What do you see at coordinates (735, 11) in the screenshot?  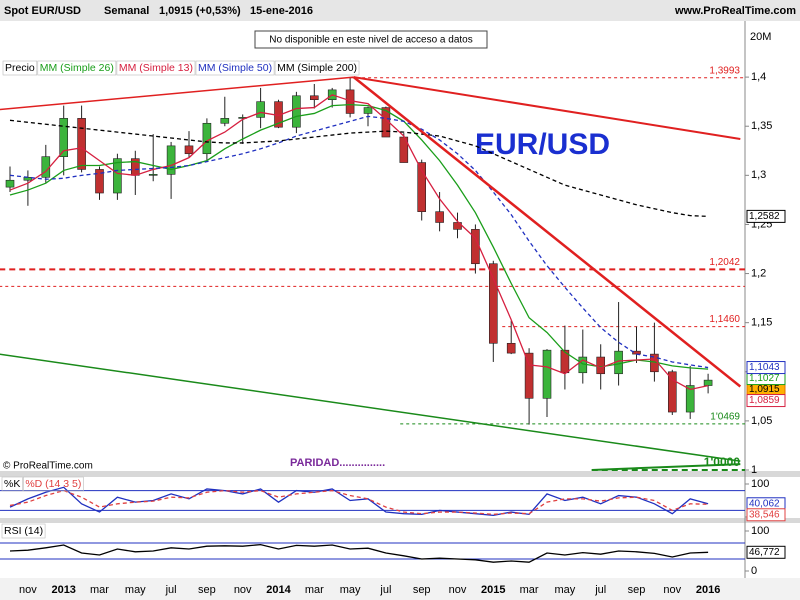 I see `source: www.ProRealTime.com` at bounding box center [735, 11].